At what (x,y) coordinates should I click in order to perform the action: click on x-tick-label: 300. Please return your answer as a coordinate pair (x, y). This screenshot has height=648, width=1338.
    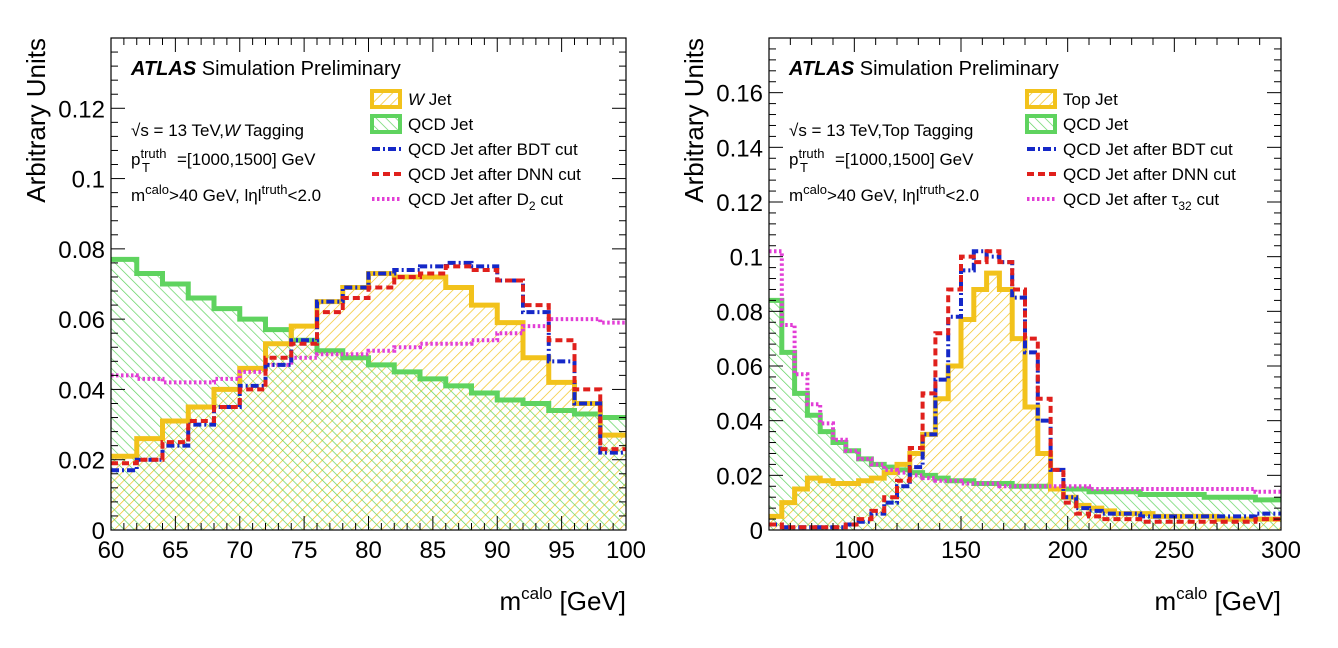
    Looking at the image, I should click on (1281, 550).